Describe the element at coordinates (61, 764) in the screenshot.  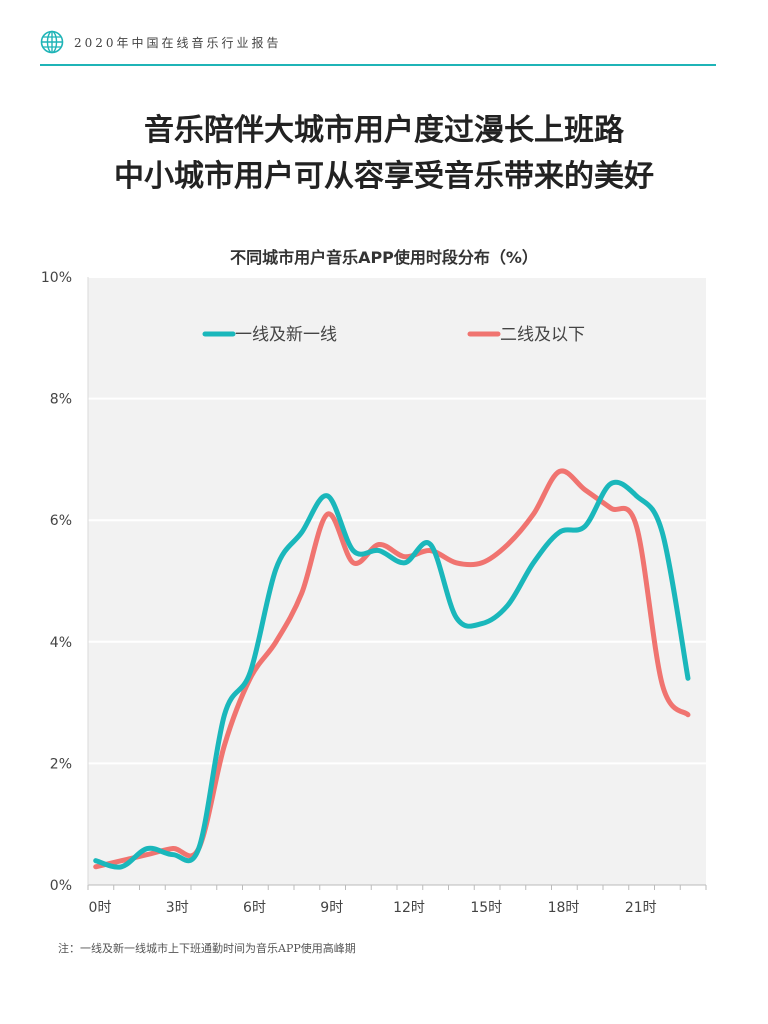
I see `y-tick-label: 2%` at that location.